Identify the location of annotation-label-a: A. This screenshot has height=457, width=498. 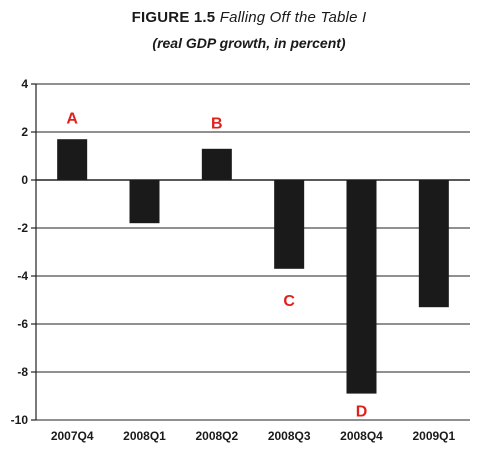
(72, 119).